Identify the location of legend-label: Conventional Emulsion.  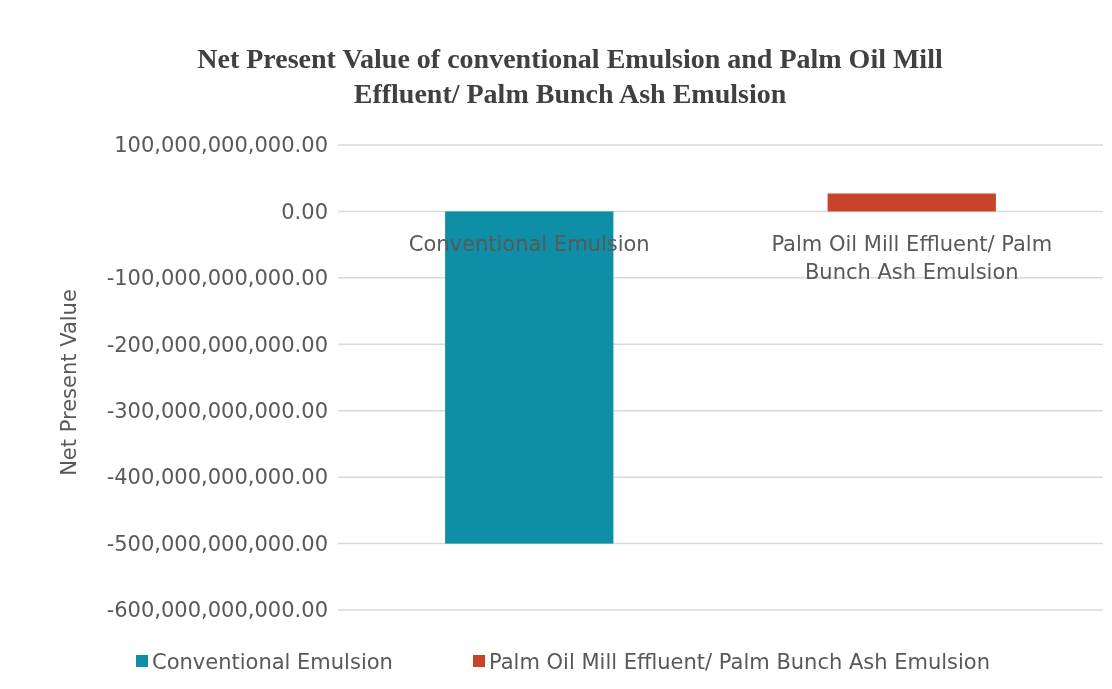
(272, 662).